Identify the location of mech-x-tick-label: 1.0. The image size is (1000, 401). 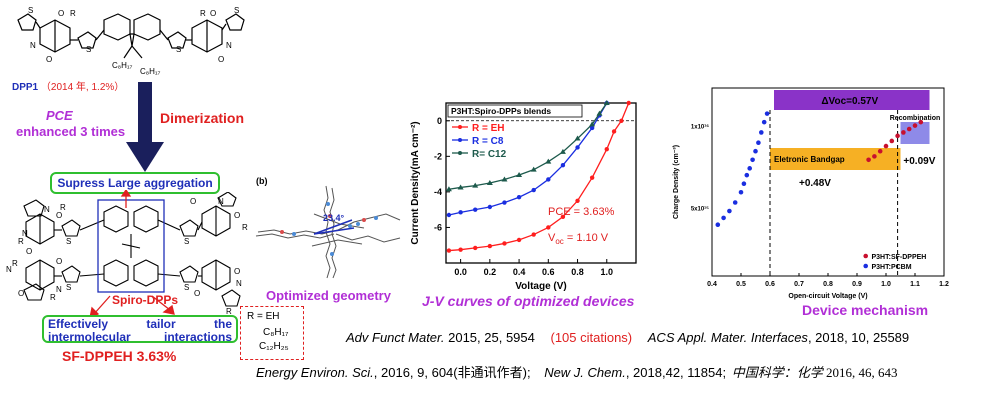
(886, 284).